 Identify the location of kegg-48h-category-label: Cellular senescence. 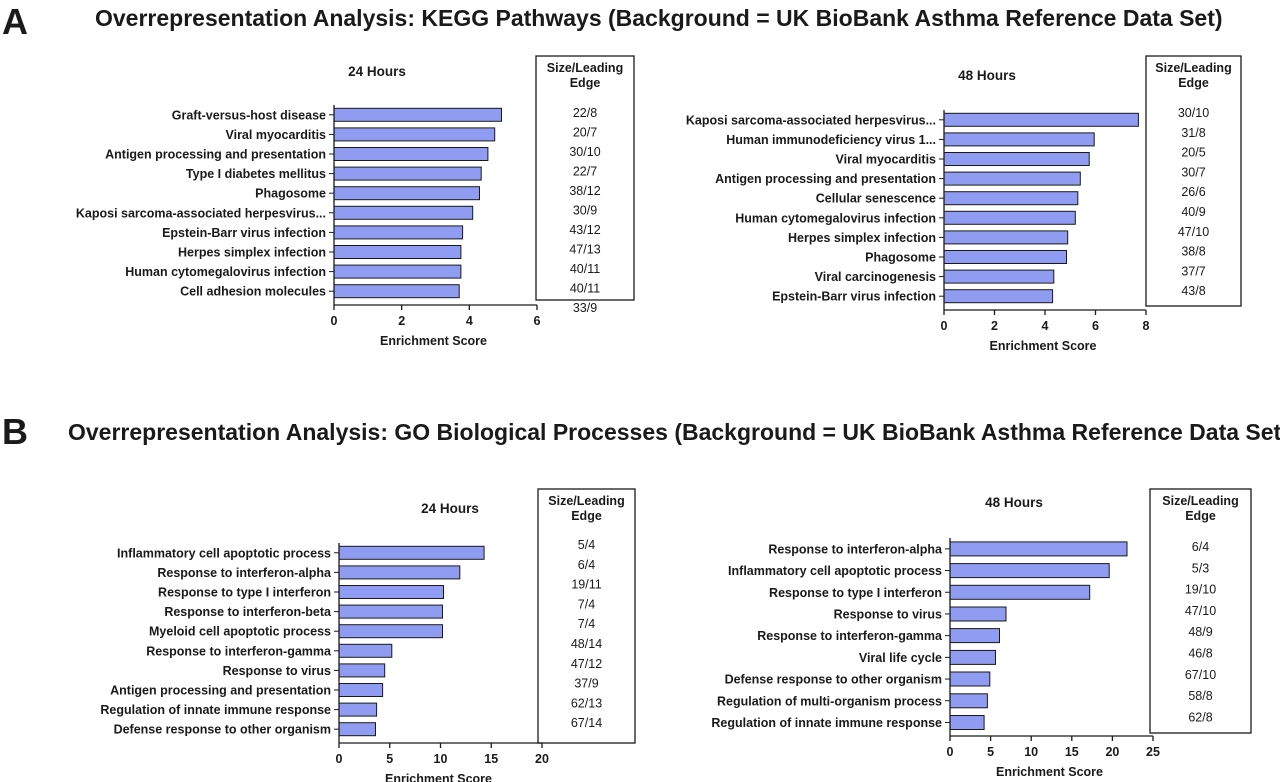
(876, 199).